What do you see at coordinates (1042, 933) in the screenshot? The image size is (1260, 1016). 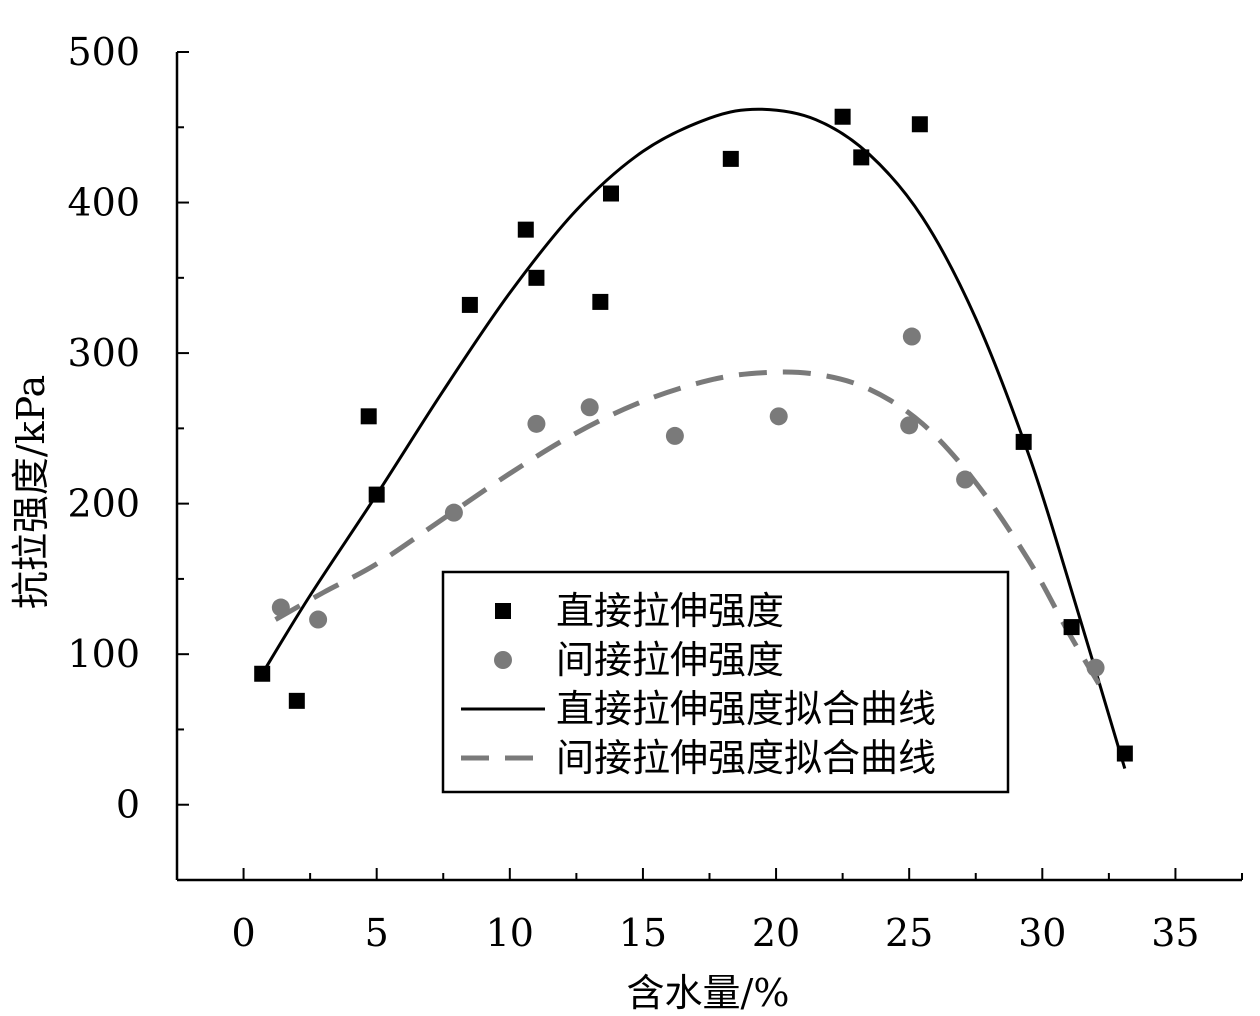 I see `x-tick-label: 30` at bounding box center [1042, 933].